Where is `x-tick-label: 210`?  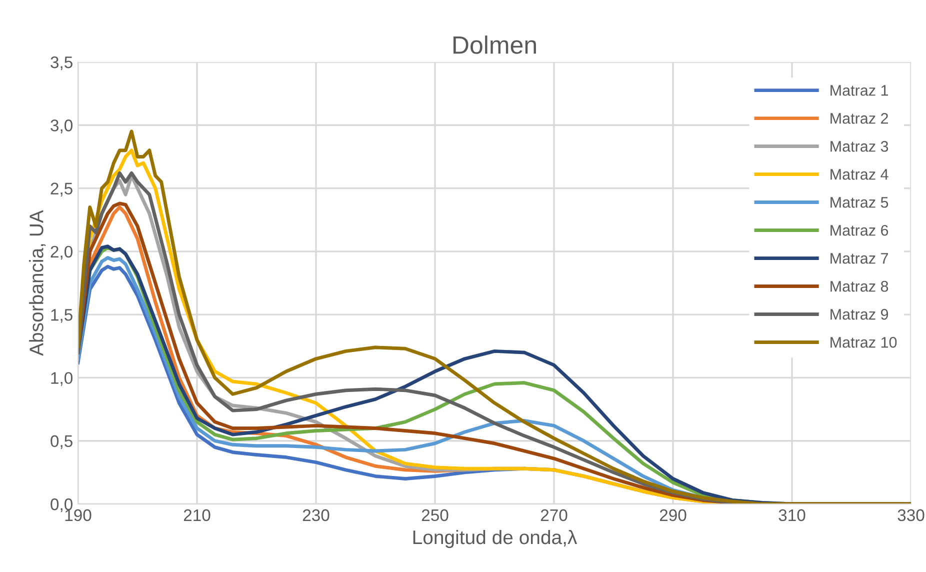 x-tick-label: 210 is located at coordinates (197, 515).